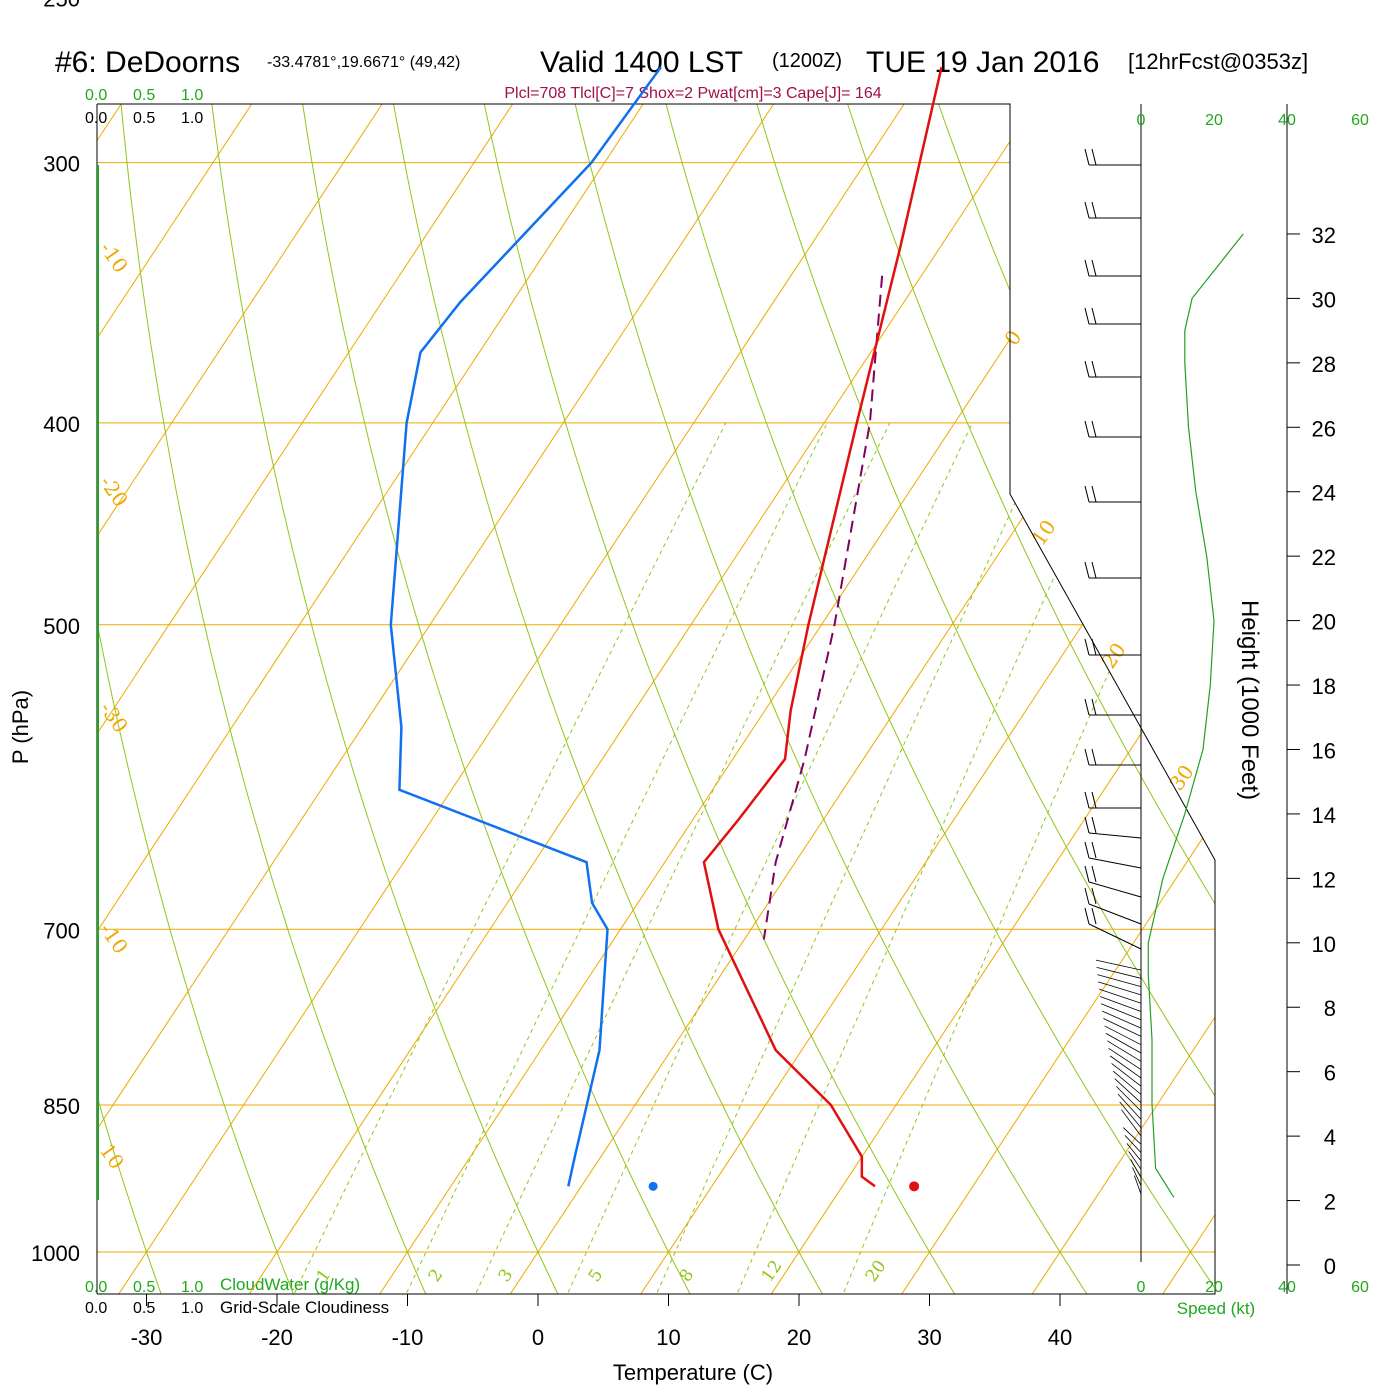 The height and width of the screenshot is (1400, 1400). What do you see at coordinates (1324, 879) in the screenshot?
I see `height-tick-label: 12` at bounding box center [1324, 879].